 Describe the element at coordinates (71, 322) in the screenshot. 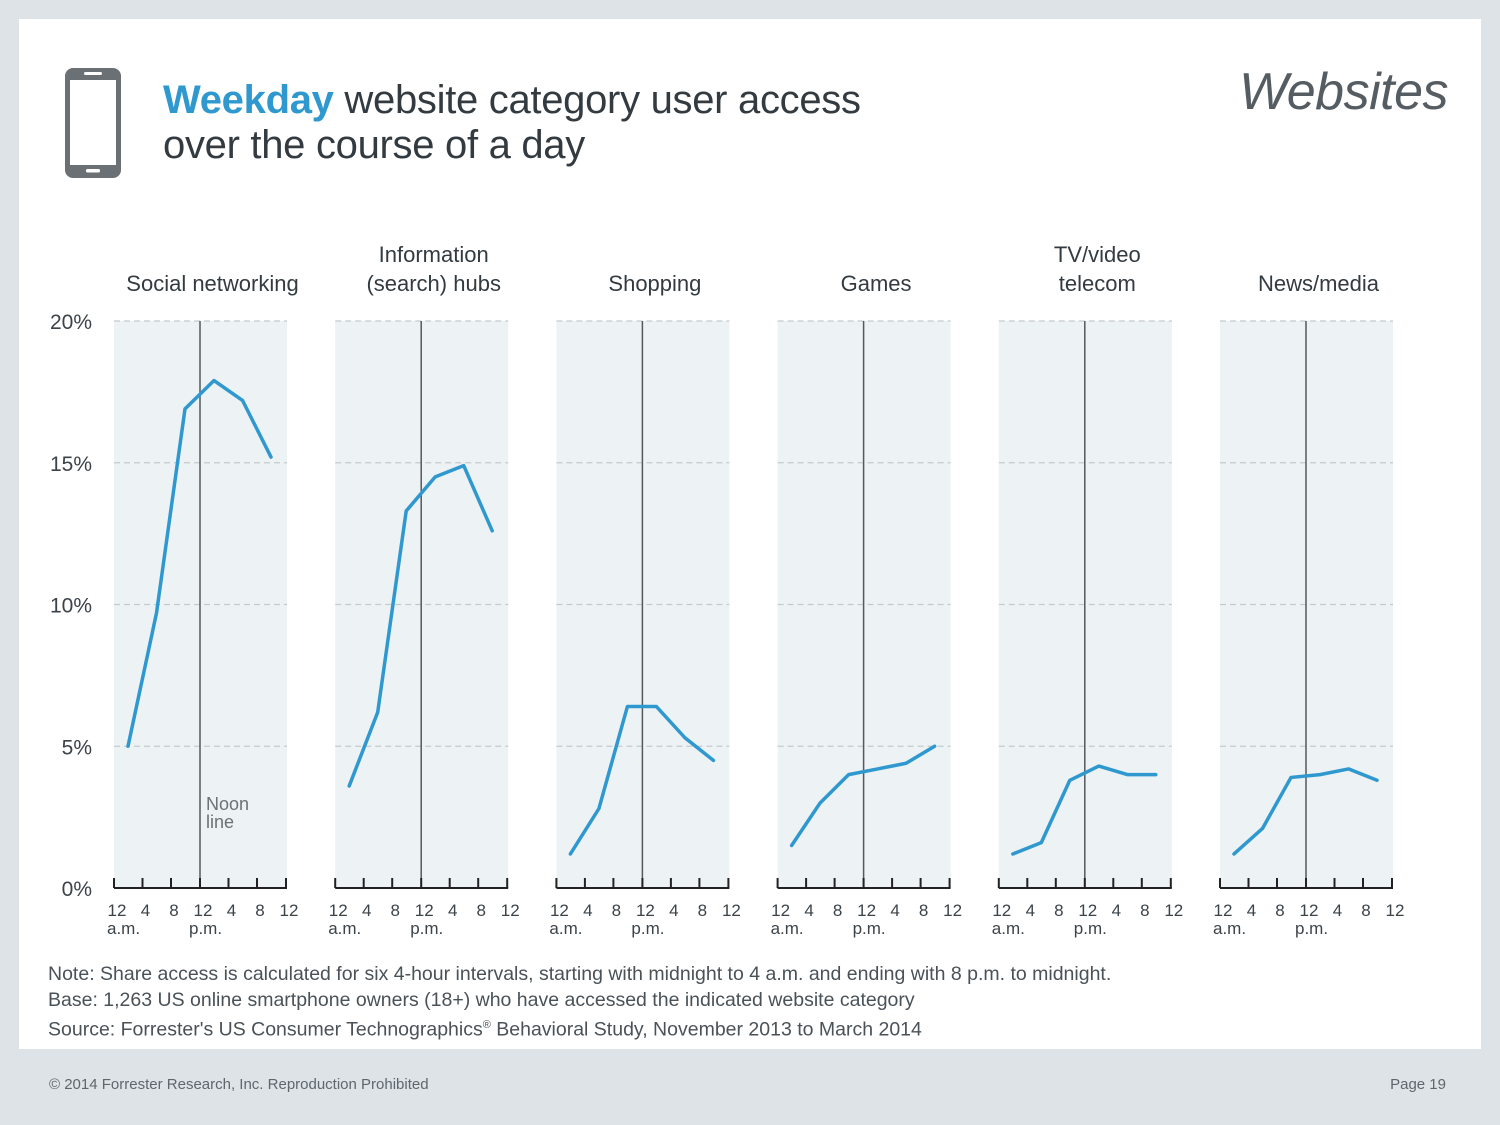

I see `y-tick-label: 20%` at that location.